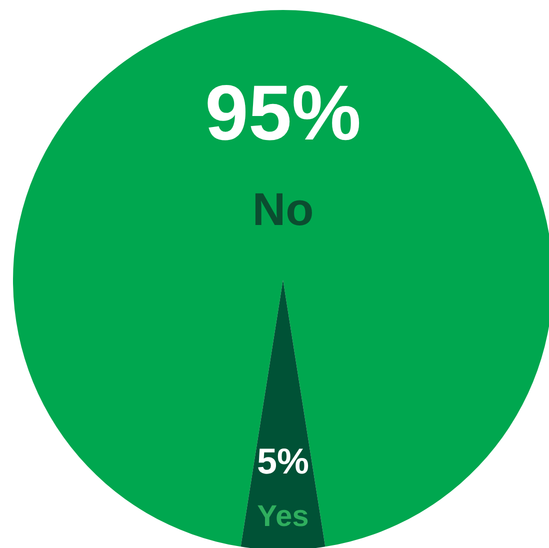  What do you see at coordinates (283, 209) in the screenshot?
I see `slice-label: No` at bounding box center [283, 209].